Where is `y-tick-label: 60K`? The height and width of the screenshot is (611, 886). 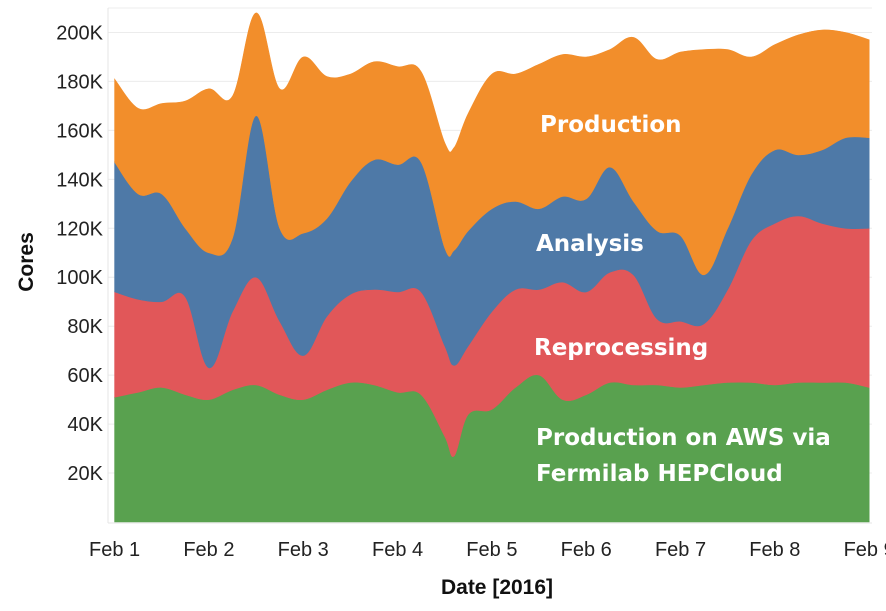
y-tick-label: 60K is located at coordinates (85, 376).